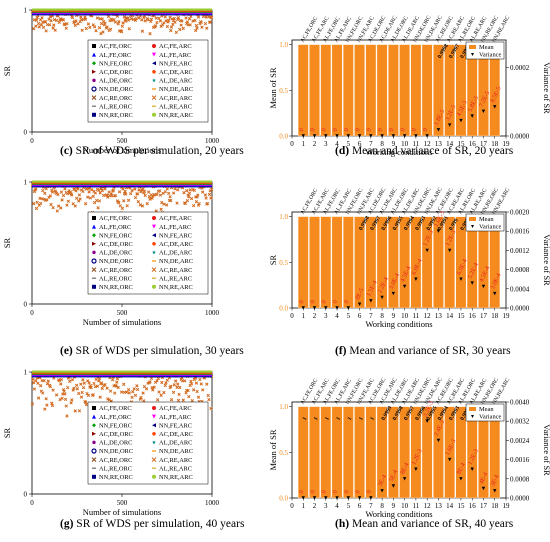 The width and height of the screenshot is (550, 542). I want to click on x-tick-label: 1, so click(304, 506).